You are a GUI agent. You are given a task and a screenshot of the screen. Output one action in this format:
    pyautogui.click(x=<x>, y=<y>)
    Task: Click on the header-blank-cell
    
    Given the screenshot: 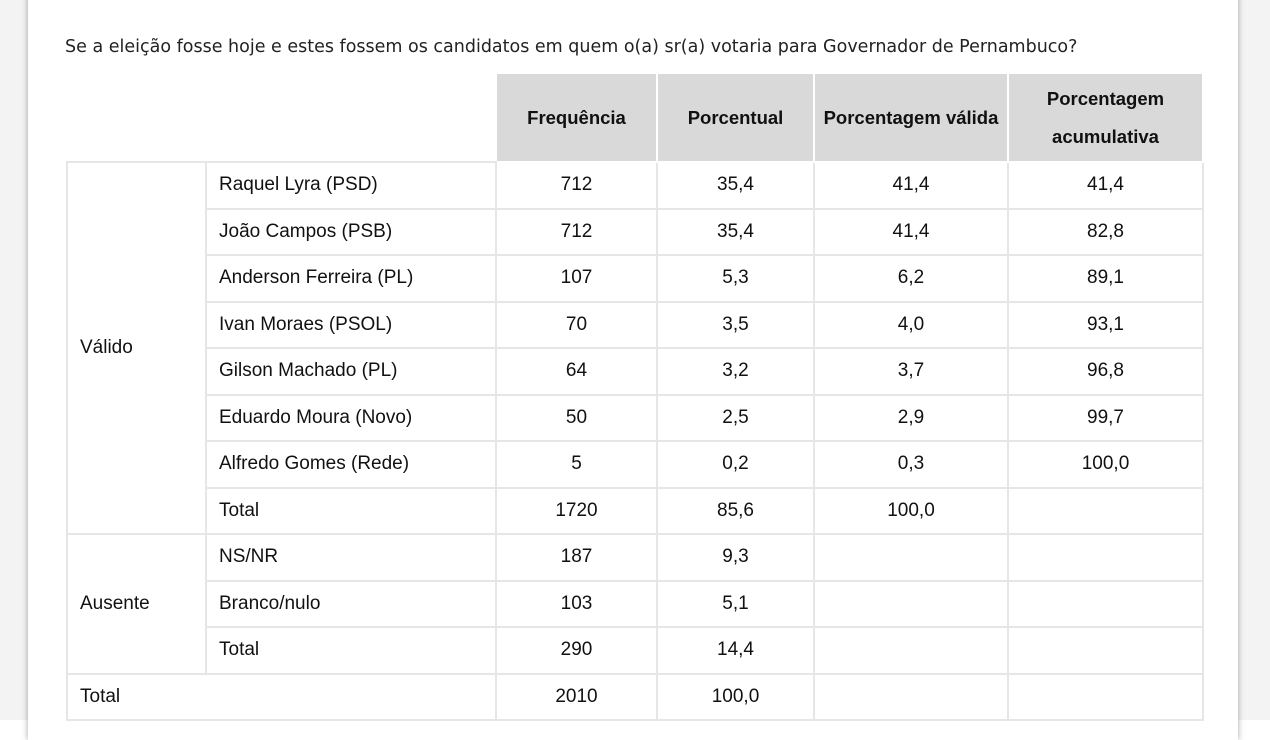 What is the action you would take?
    pyautogui.click(x=281, y=118)
    